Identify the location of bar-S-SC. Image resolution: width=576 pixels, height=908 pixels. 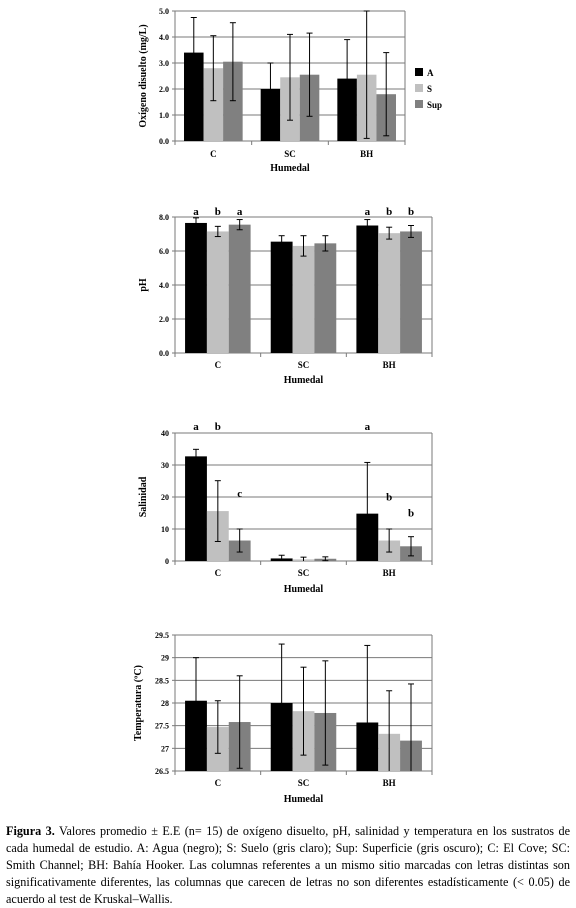
(303, 299).